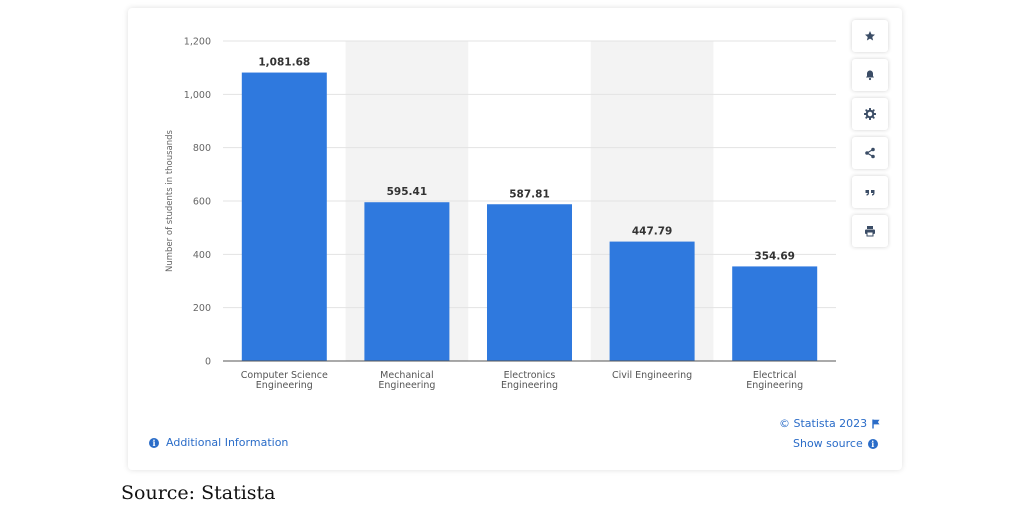 This screenshot has width=1024, height=505. I want to click on bar-civil-engineering, so click(652, 301).